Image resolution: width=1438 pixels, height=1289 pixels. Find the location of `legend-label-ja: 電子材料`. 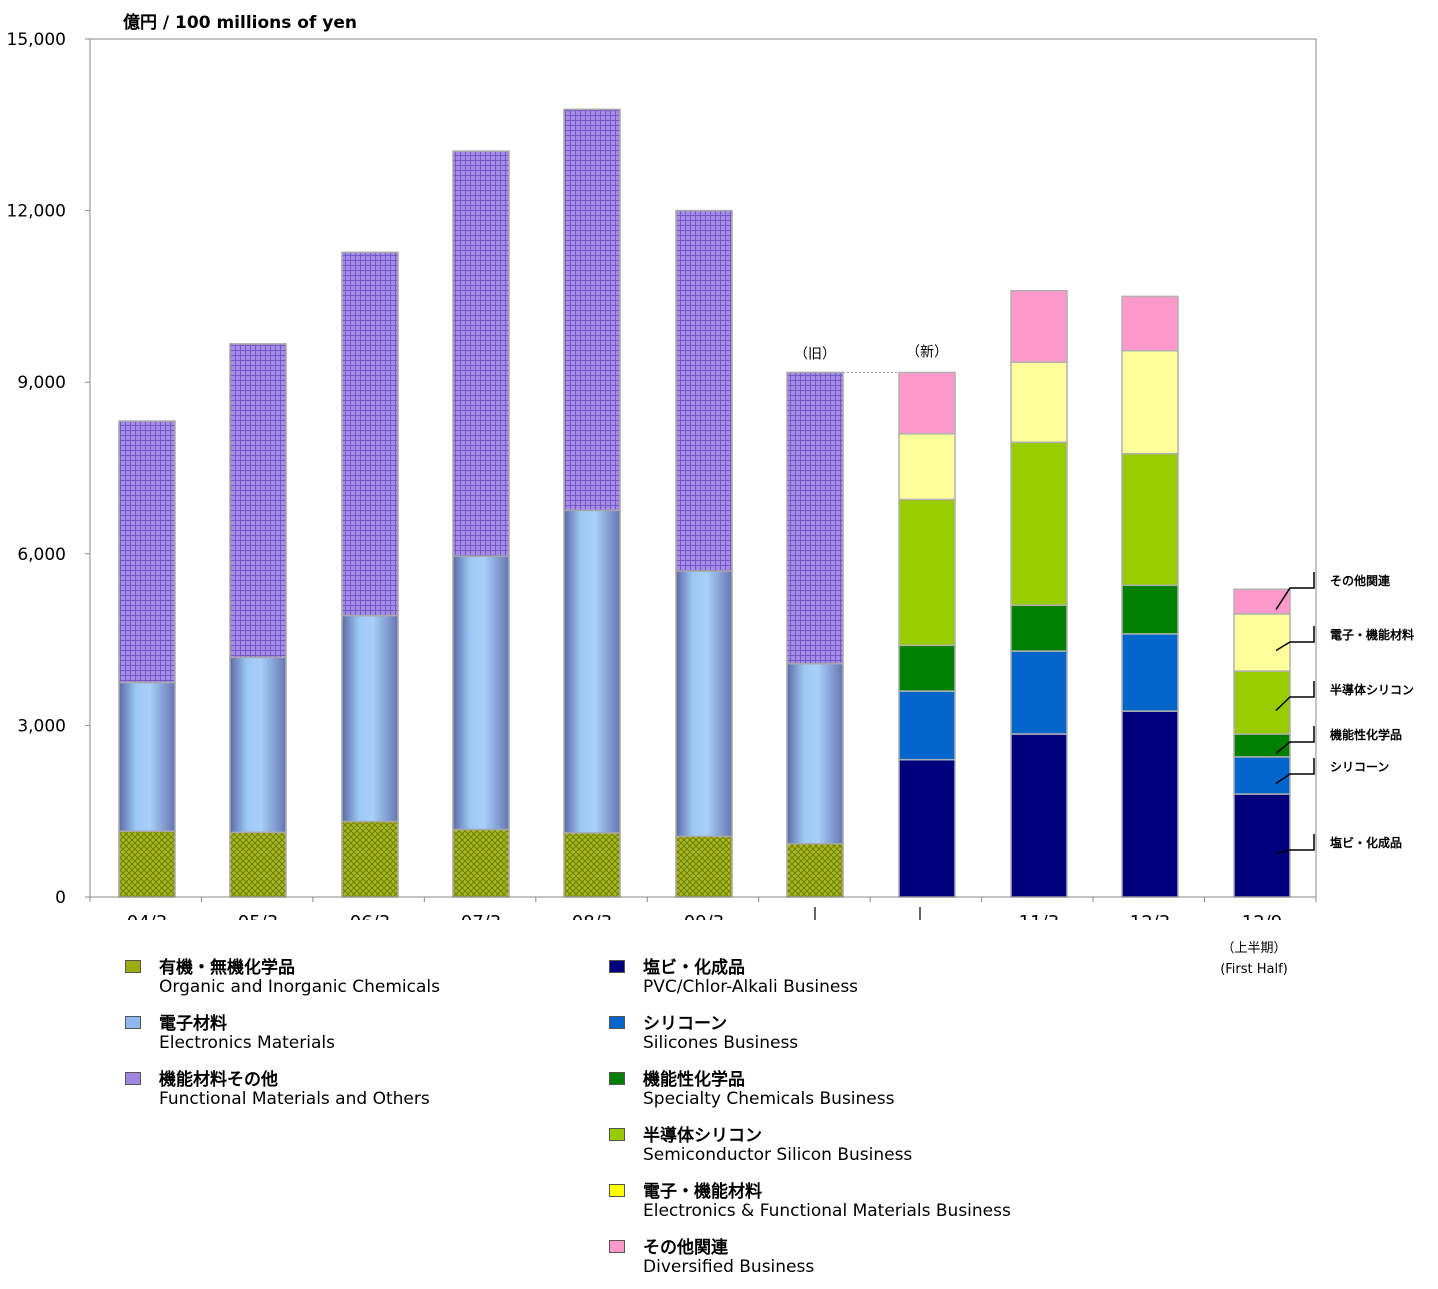

legend-label-ja: 電子材料 is located at coordinates (193, 1024).